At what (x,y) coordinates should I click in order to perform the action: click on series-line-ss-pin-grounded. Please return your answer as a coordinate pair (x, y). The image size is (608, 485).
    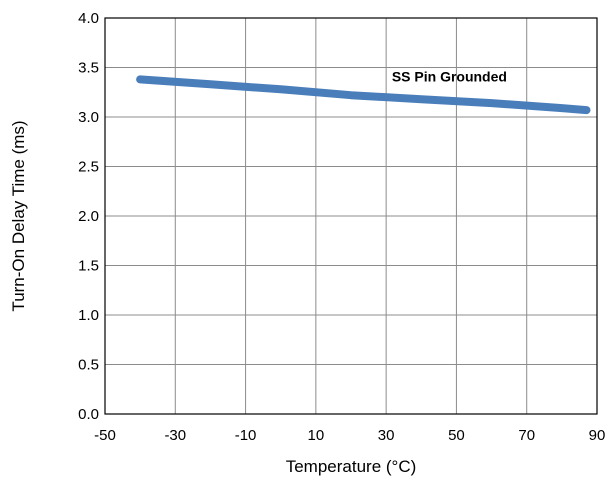
    Looking at the image, I should click on (363, 95).